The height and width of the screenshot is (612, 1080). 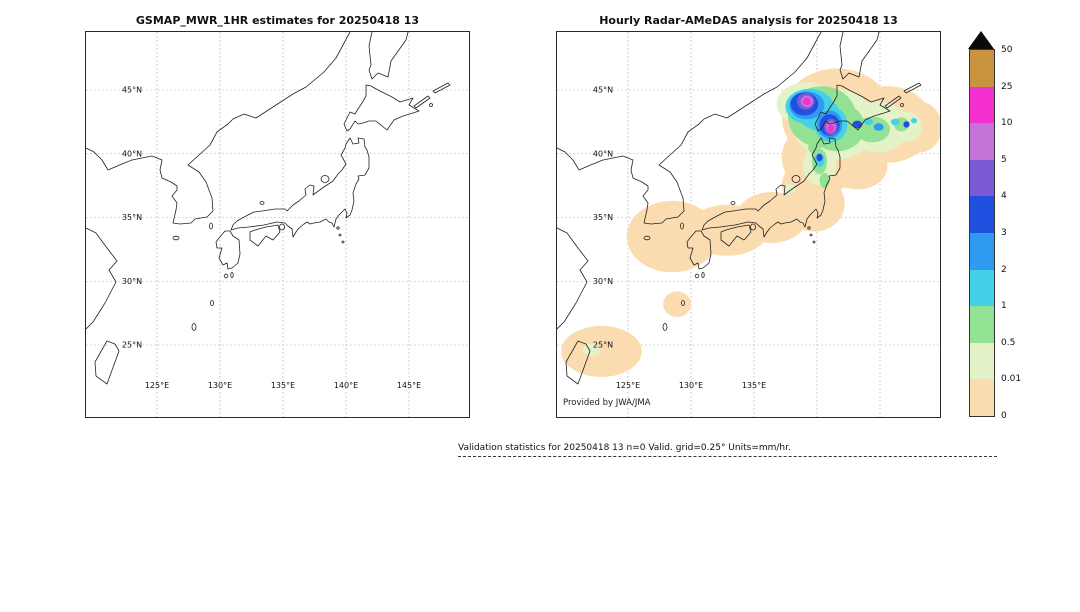 What do you see at coordinates (988, 249) in the screenshot?
I see `colorbar-segment: 3` at bounding box center [988, 249].